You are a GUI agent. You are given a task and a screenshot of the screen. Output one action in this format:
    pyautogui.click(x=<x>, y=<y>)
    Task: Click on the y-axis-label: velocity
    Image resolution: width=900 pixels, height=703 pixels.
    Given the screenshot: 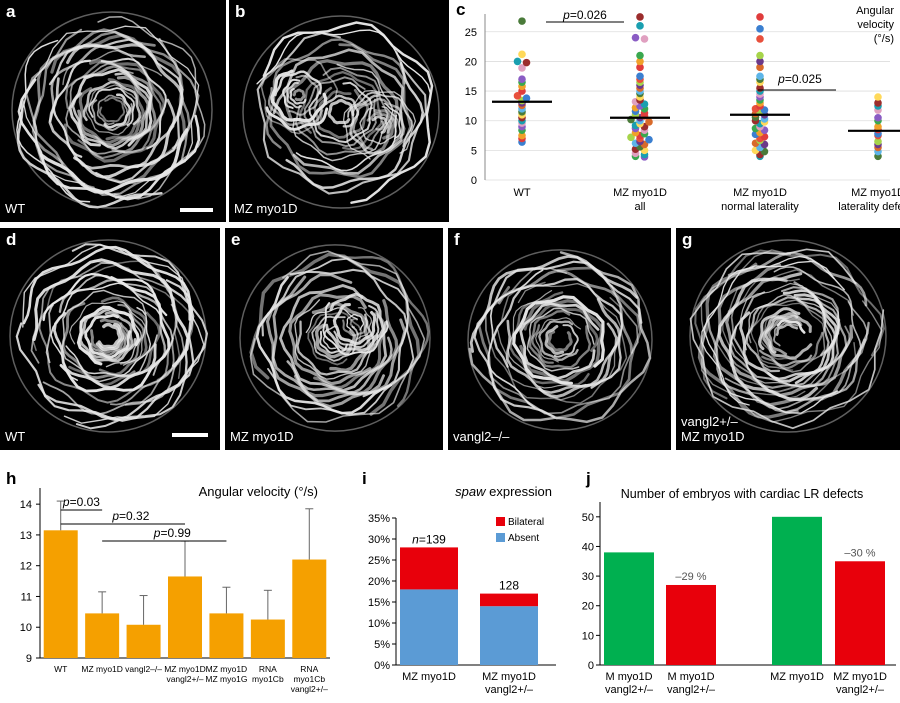 What is the action you would take?
    pyautogui.click(x=875, y=25)
    